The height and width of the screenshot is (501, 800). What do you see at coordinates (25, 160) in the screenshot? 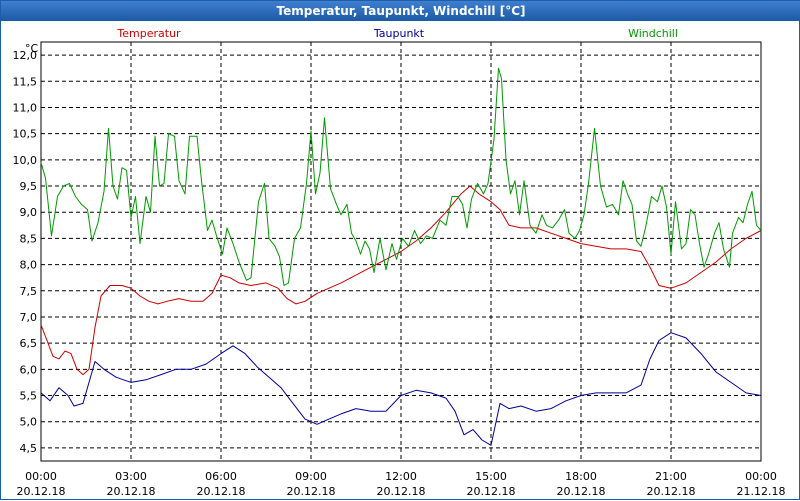
I see `y-tick-label: 10,0` at bounding box center [25, 160].